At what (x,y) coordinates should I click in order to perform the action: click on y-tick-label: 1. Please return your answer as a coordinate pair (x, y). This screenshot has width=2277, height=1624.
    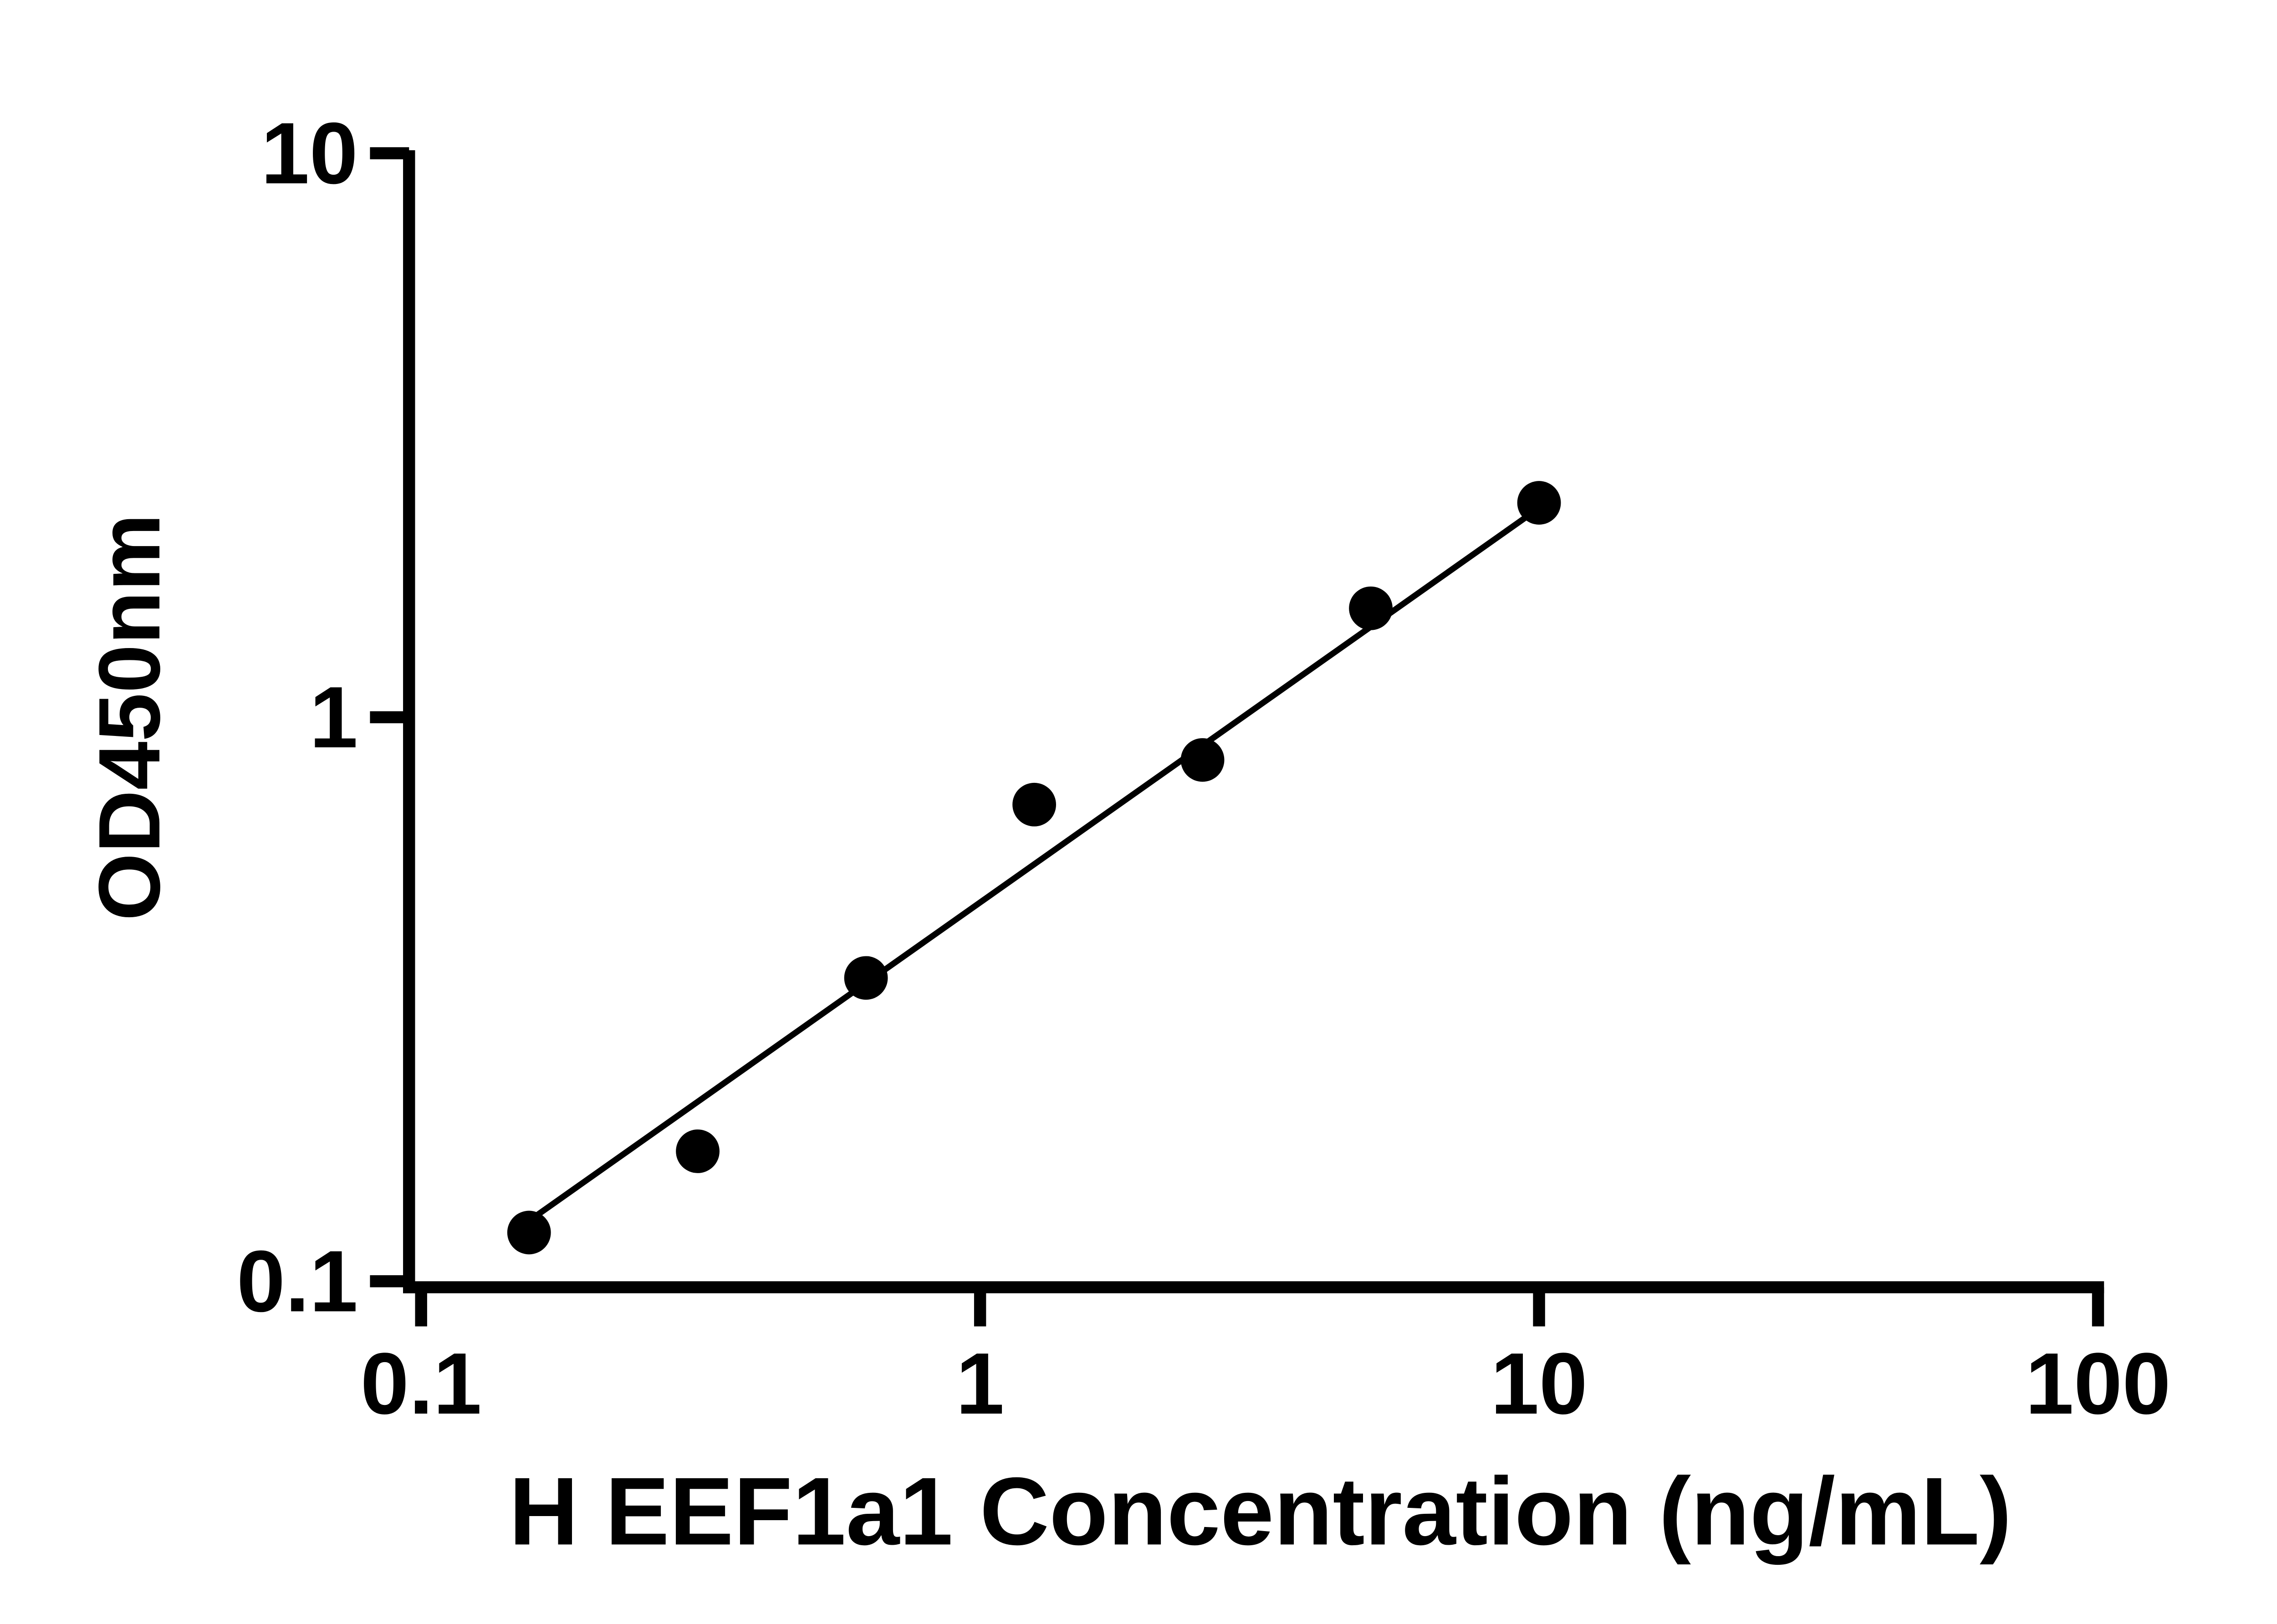
    Looking at the image, I should click on (333, 717).